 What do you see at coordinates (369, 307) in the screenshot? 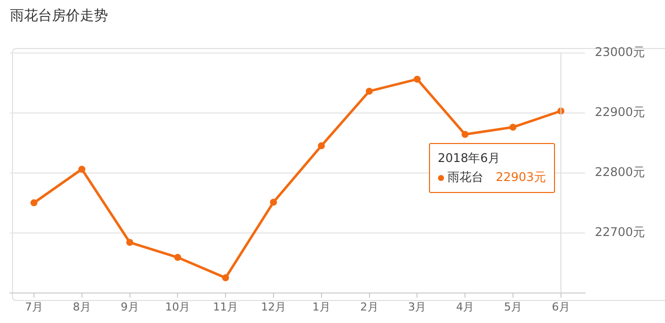
I see `x-tick-label: 2月` at bounding box center [369, 307].